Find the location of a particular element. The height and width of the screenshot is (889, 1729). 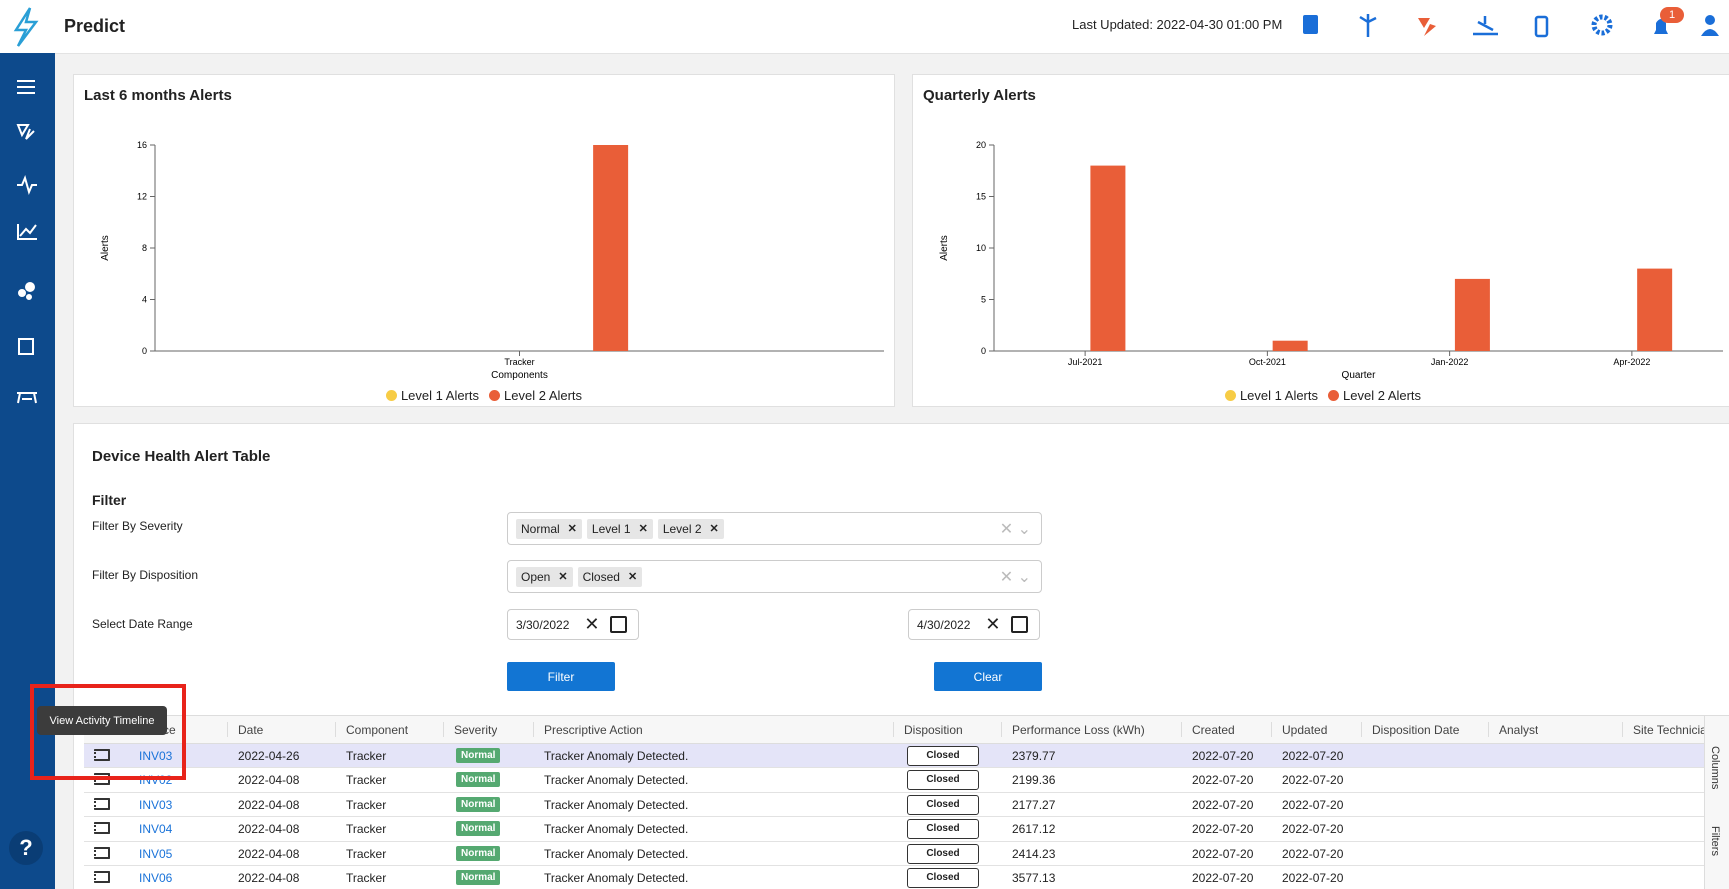

filter-tag: Level 1 ✕ is located at coordinates (619, 528).